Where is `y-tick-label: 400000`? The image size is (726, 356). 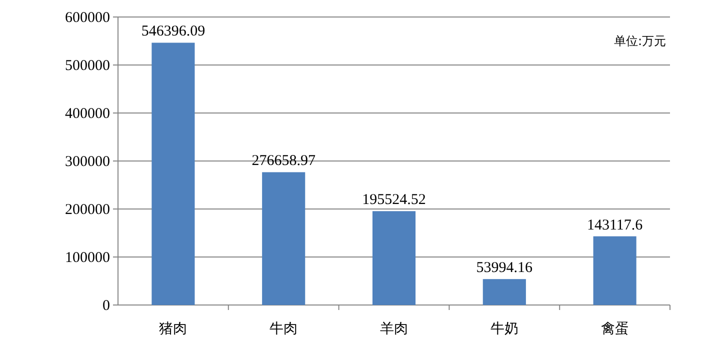
y-tick-label: 400000 is located at coordinates (87, 114).